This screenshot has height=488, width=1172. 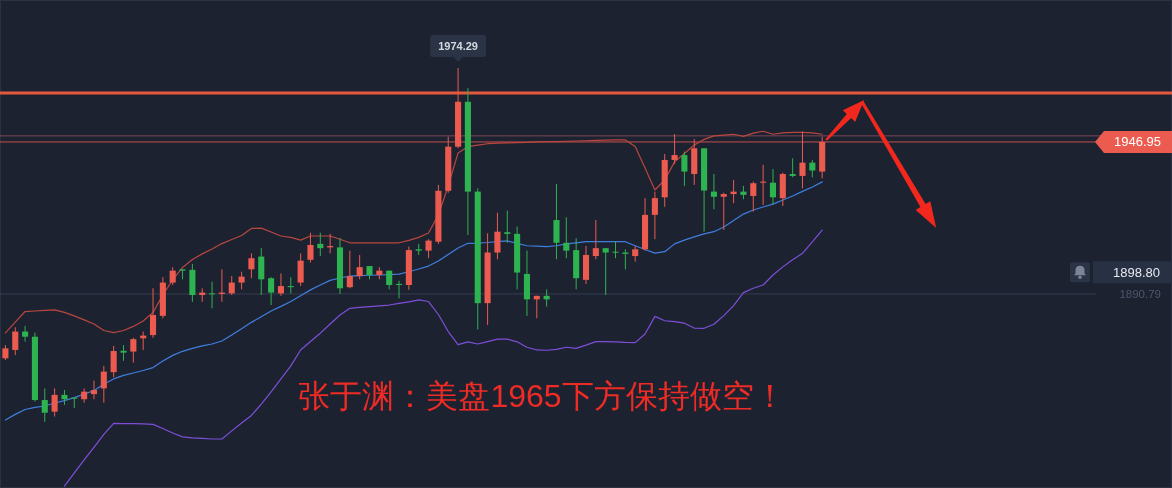 What do you see at coordinates (1136, 272) in the screenshot?
I see `tick-label: 1898.80` at bounding box center [1136, 272].